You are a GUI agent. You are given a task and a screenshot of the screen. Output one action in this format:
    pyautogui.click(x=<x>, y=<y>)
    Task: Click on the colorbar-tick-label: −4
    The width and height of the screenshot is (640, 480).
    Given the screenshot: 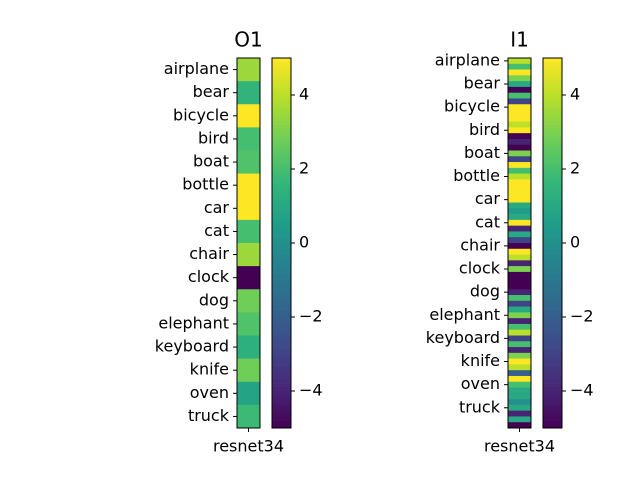 What is the action you would take?
    pyautogui.click(x=311, y=390)
    